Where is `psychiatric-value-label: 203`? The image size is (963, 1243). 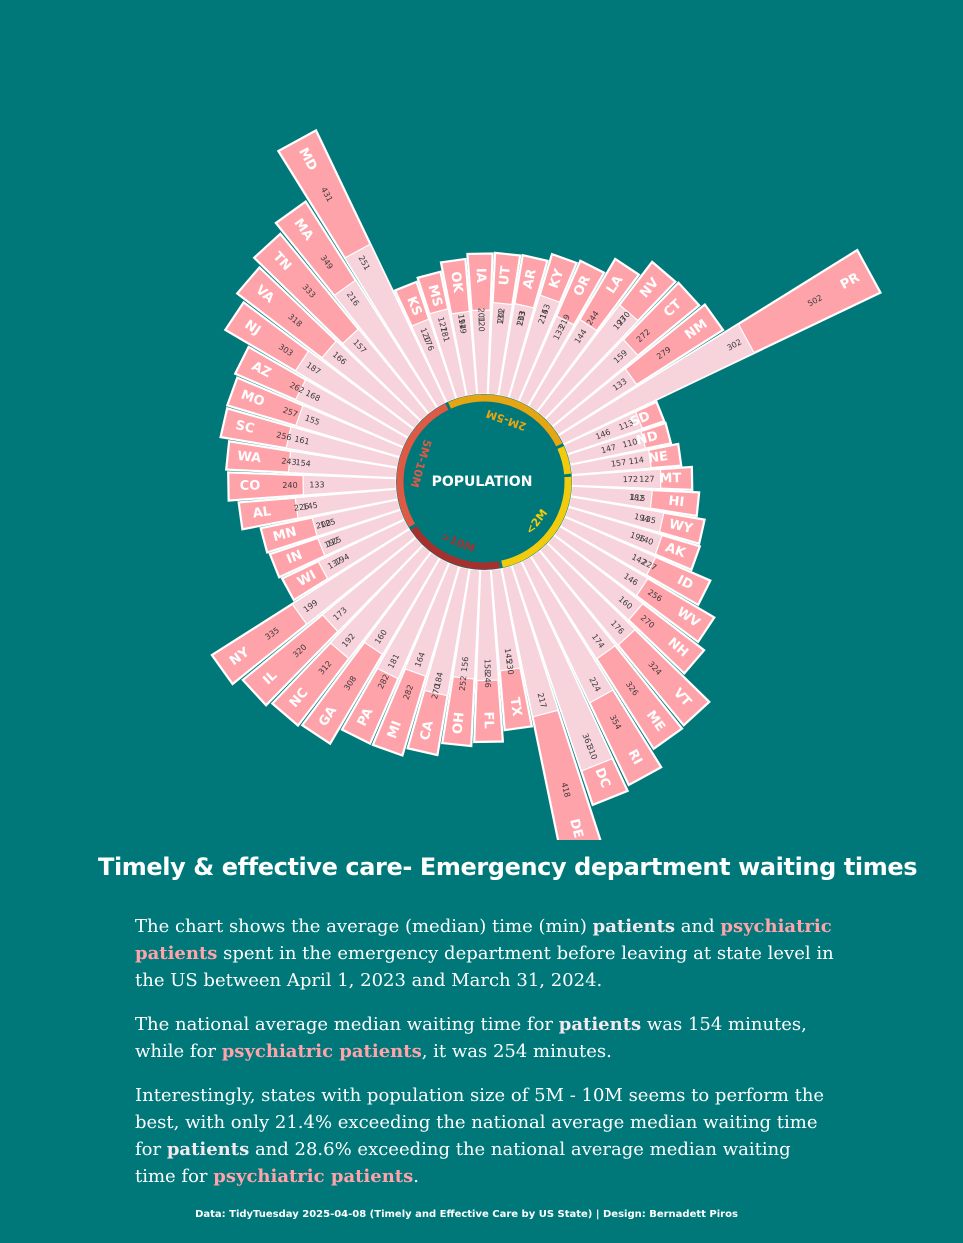
psychiatric-value-label: 203 is located at coordinates (521, 318).